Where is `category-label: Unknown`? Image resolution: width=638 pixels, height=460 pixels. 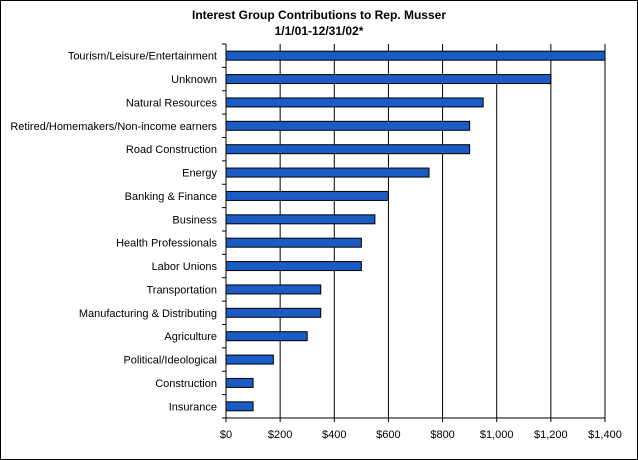 category-label: Unknown is located at coordinates (194, 80).